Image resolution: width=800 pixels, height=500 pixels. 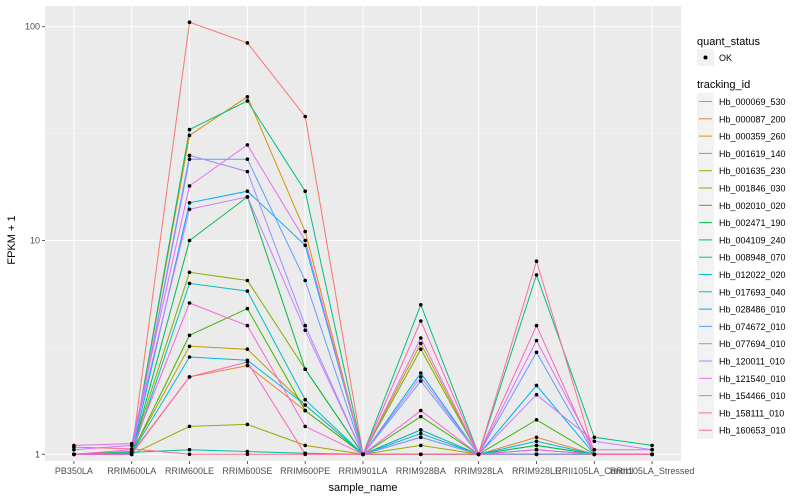 What do you see at coordinates (421, 471) in the screenshot?
I see `x-tick-label: RRIM928BA` at bounding box center [421, 471].